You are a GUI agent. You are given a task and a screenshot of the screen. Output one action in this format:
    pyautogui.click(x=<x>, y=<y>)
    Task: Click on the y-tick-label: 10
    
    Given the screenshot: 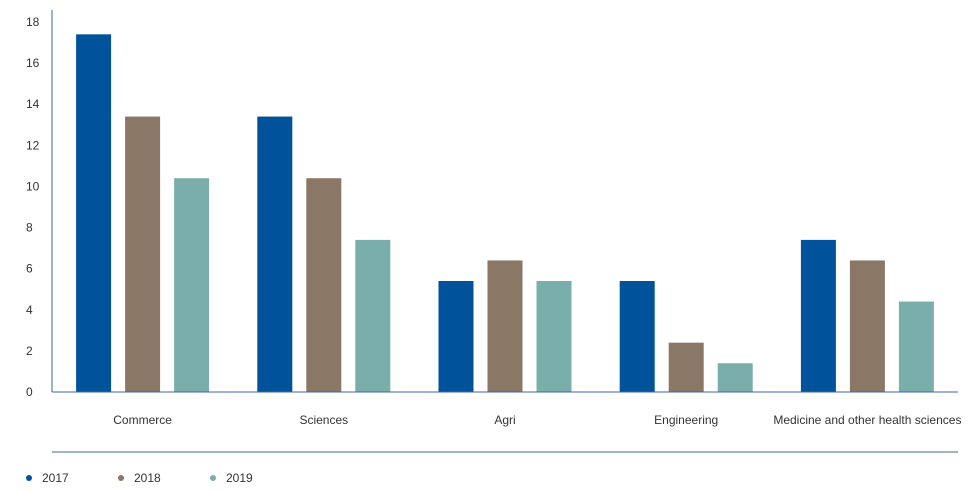 What is the action you would take?
    pyautogui.click(x=33, y=186)
    